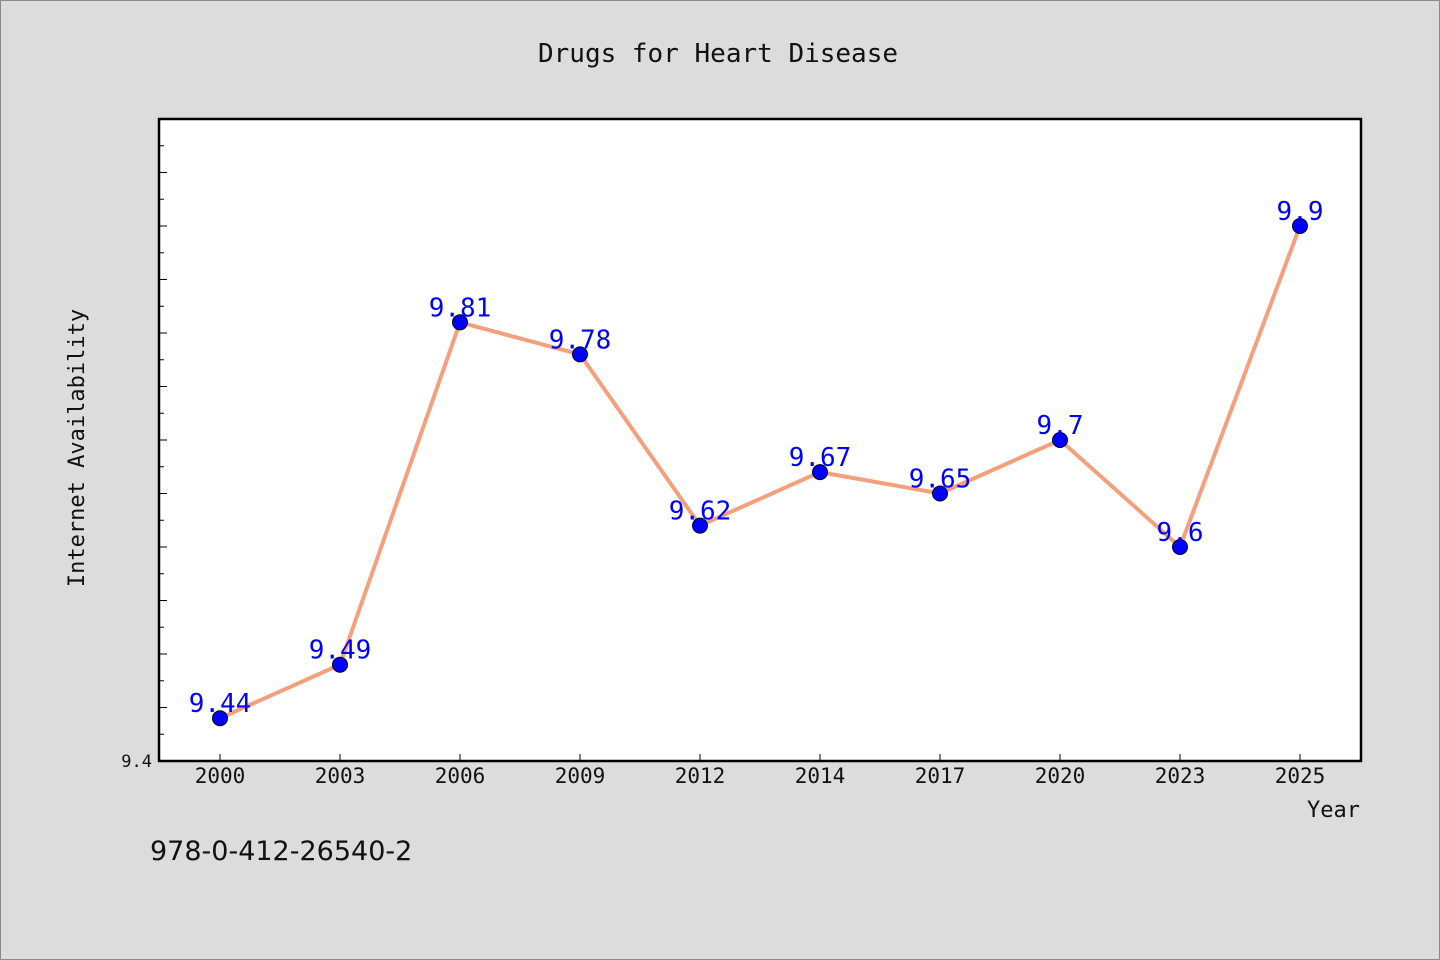 The height and width of the screenshot is (960, 1440). I want to click on data-label: 9.78, so click(580, 340).